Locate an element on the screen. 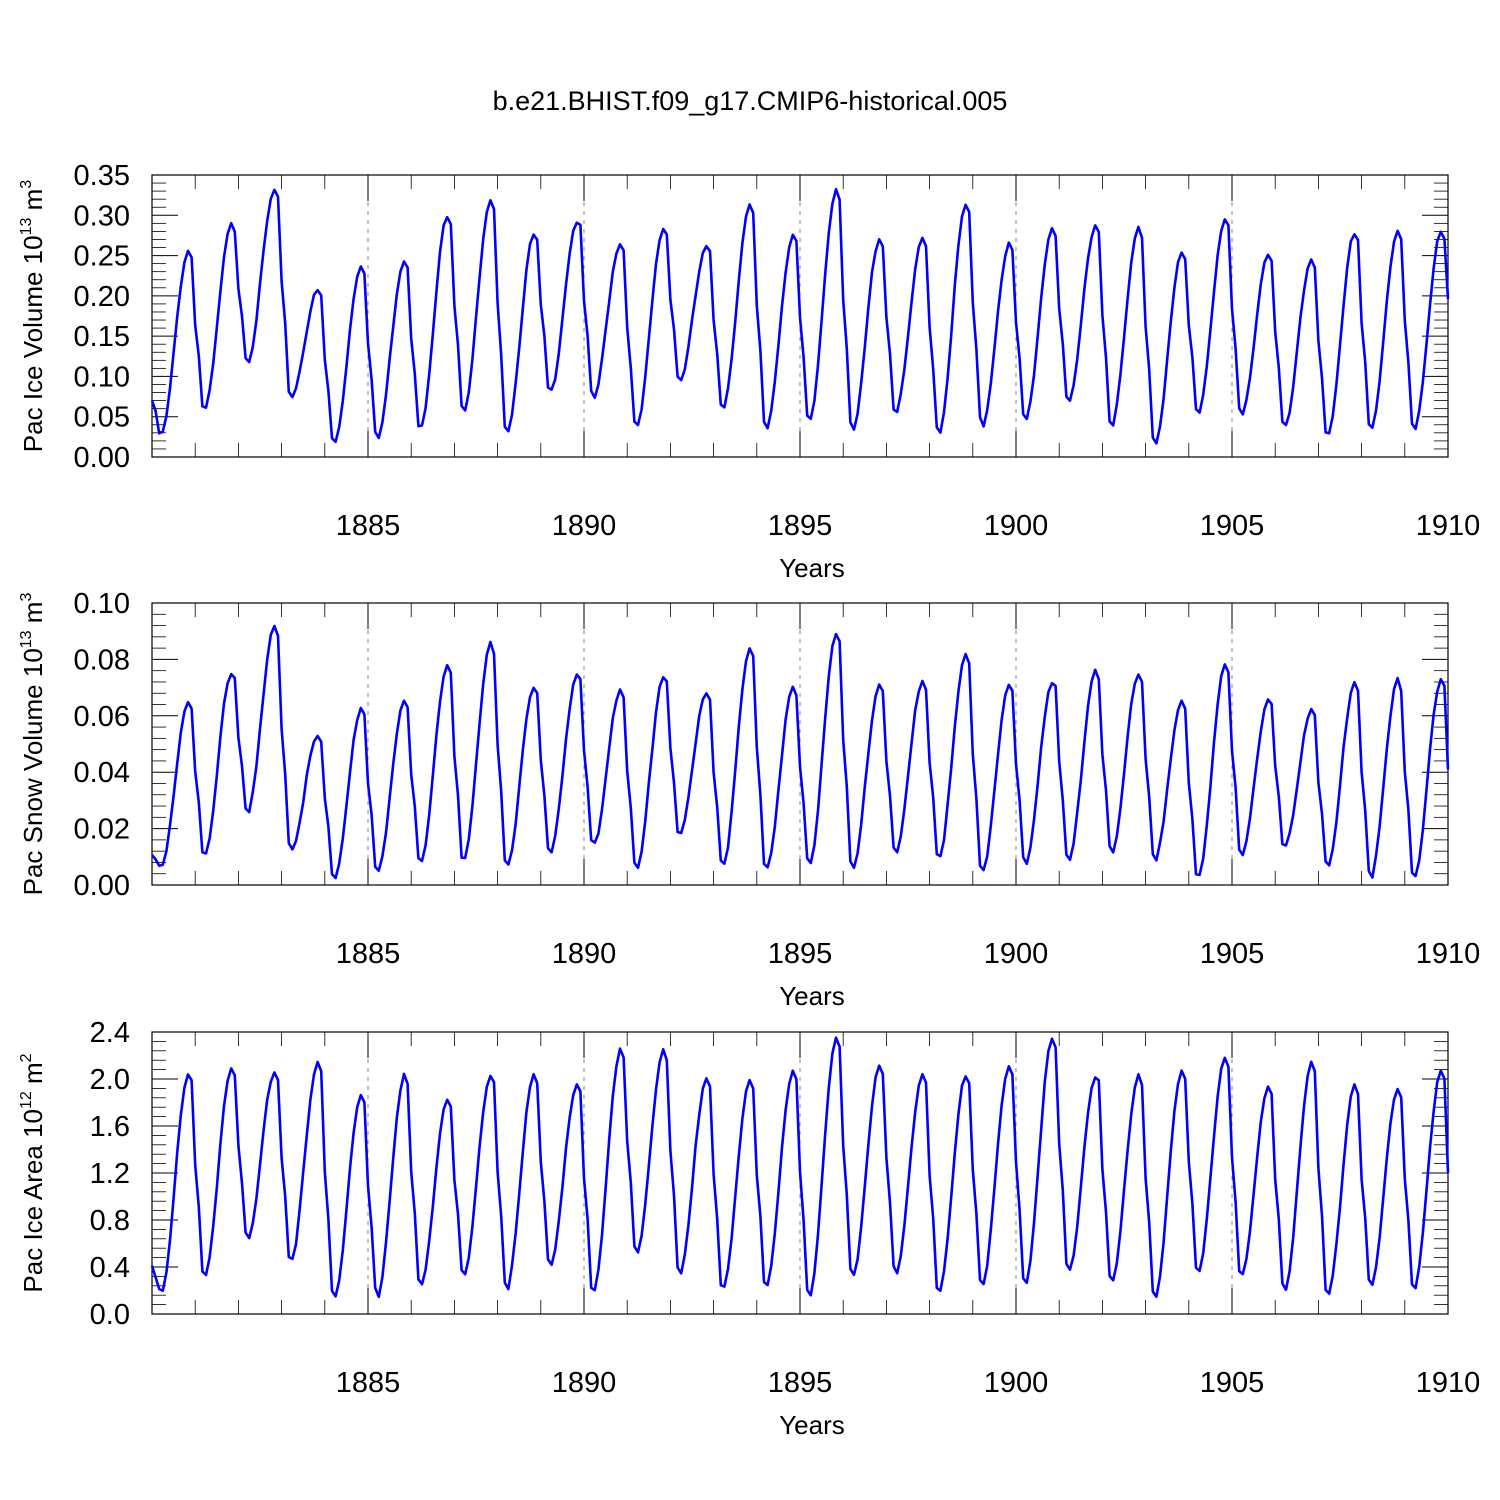 Image resolution: width=1500 pixels, height=1500 pixels. y-tick-label: 0.04 is located at coordinates (102, 773).